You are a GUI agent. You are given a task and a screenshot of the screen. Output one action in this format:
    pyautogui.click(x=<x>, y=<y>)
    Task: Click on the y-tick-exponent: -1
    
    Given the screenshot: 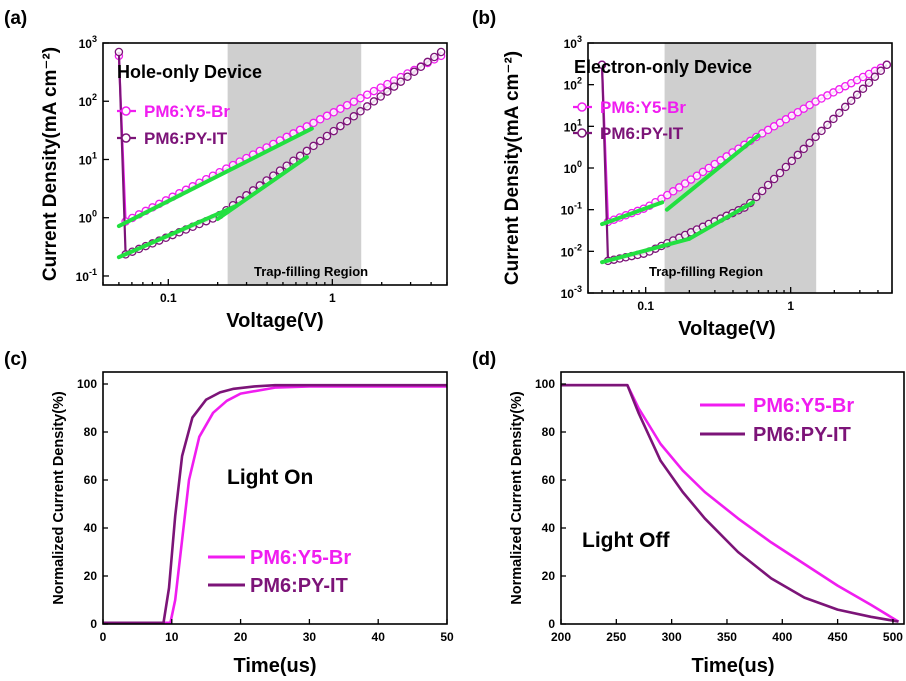 What is the action you would take?
    pyautogui.click(x=578, y=206)
    